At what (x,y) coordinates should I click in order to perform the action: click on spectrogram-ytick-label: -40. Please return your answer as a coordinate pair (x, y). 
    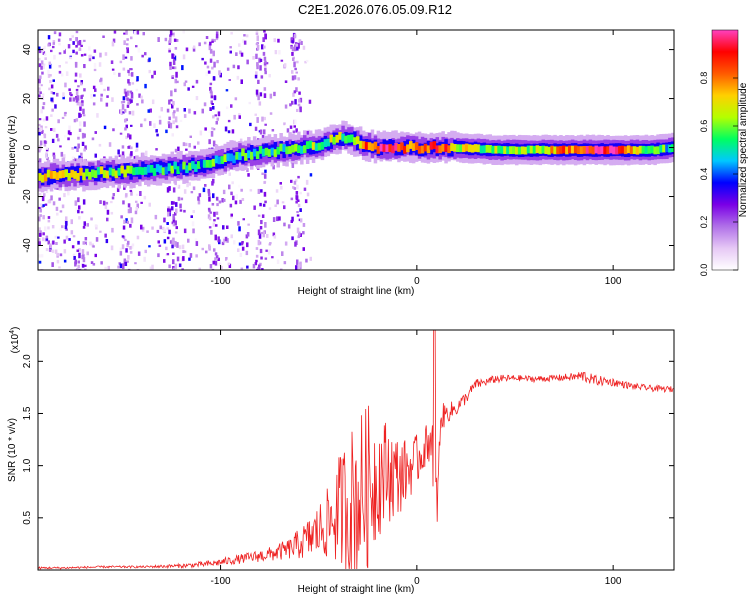
    Looking at the image, I should click on (27, 245).